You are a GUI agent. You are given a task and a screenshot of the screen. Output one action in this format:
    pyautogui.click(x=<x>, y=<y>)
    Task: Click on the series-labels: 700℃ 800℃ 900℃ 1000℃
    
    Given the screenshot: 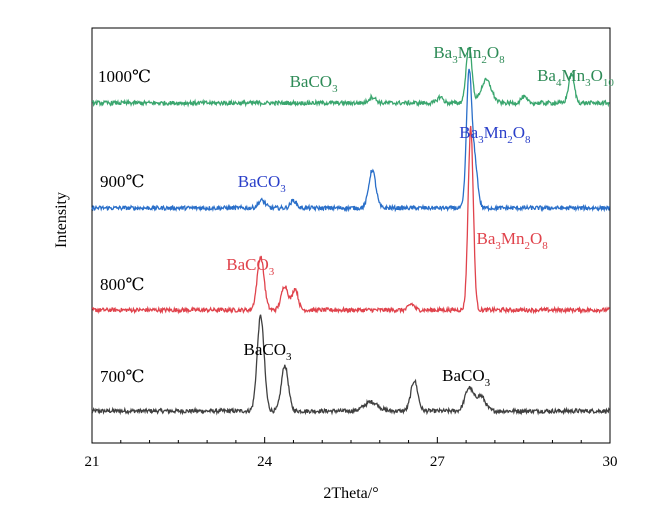 What is the action you would take?
    pyautogui.click(x=124, y=226)
    